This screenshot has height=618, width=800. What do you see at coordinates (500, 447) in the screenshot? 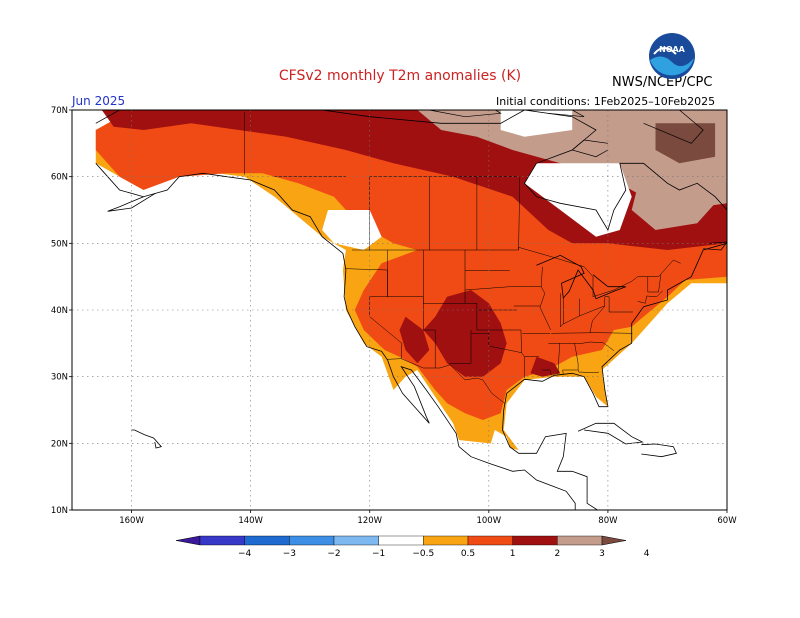
I see `anomaly-neutral-baja` at bounding box center [500, 447].